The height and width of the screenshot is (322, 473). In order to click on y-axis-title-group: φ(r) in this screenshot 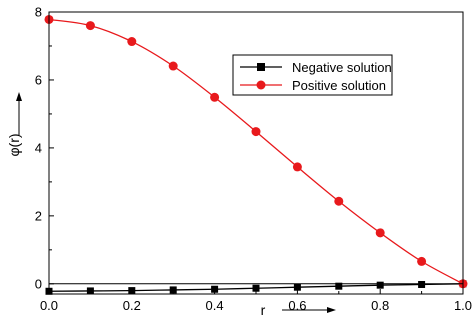, I will do `click(14, 144)`.